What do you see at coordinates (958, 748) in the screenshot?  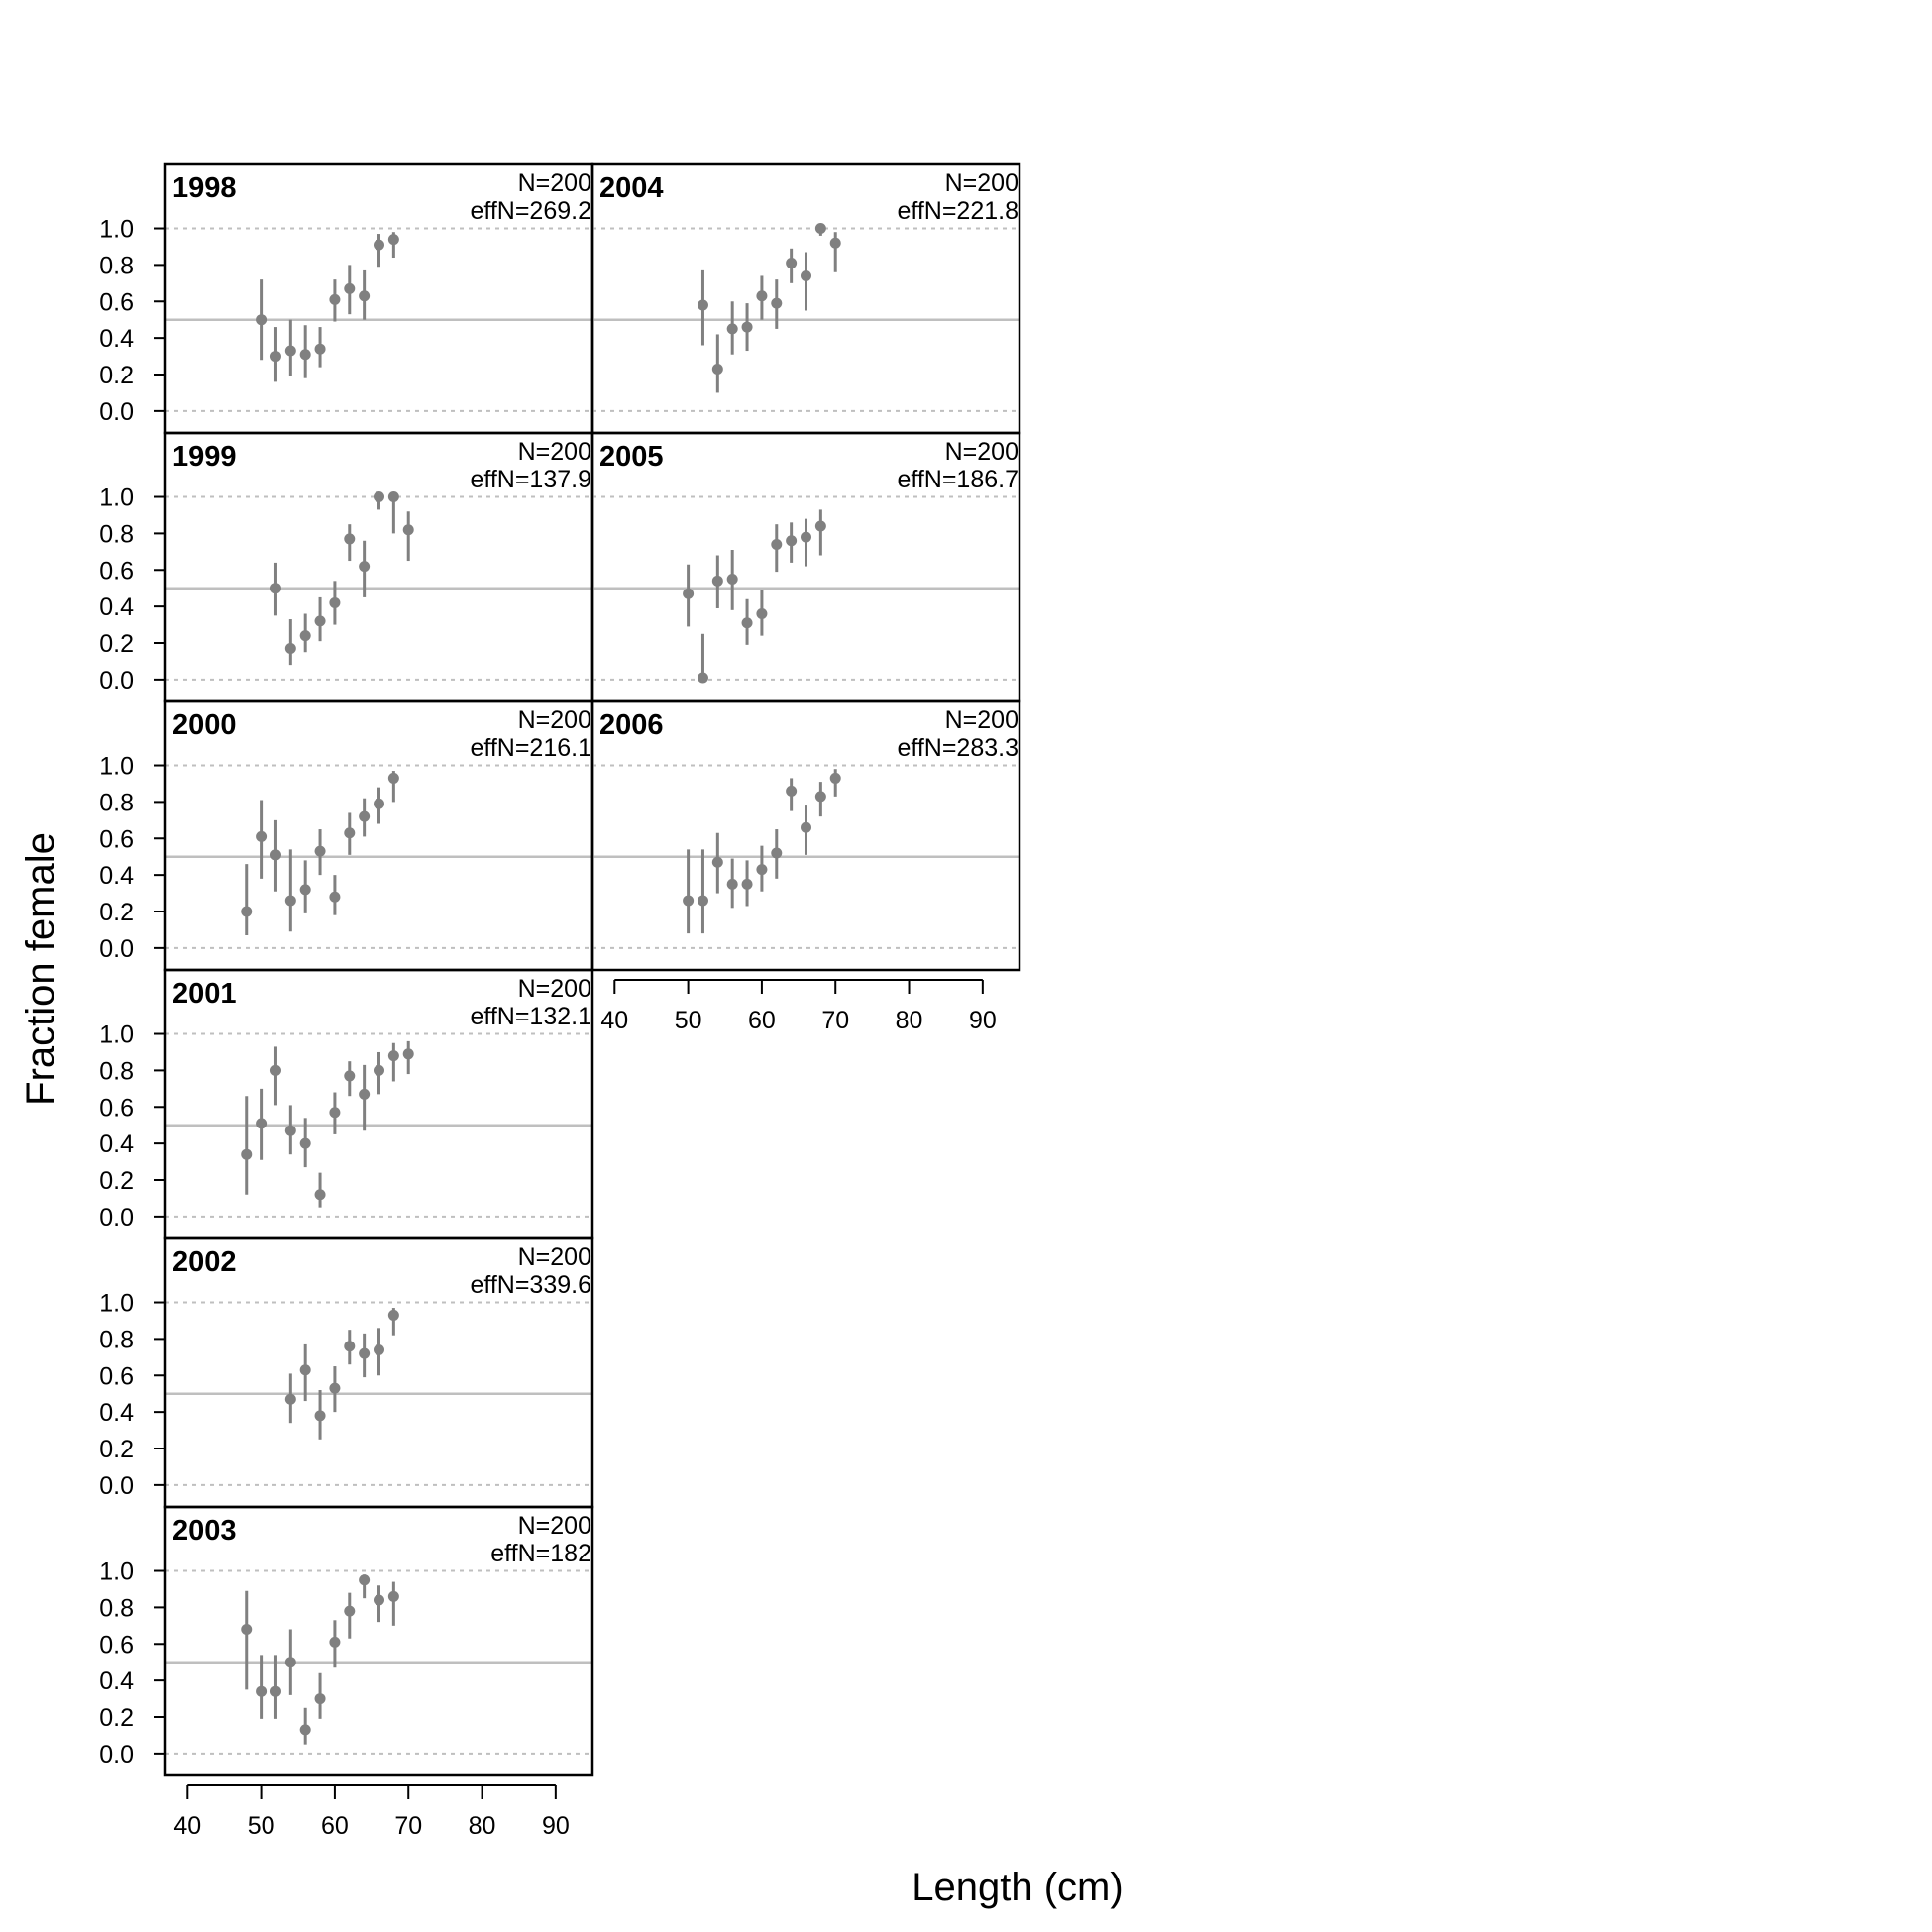 I see `panel-effn-label: effN=283.3` at bounding box center [958, 748].